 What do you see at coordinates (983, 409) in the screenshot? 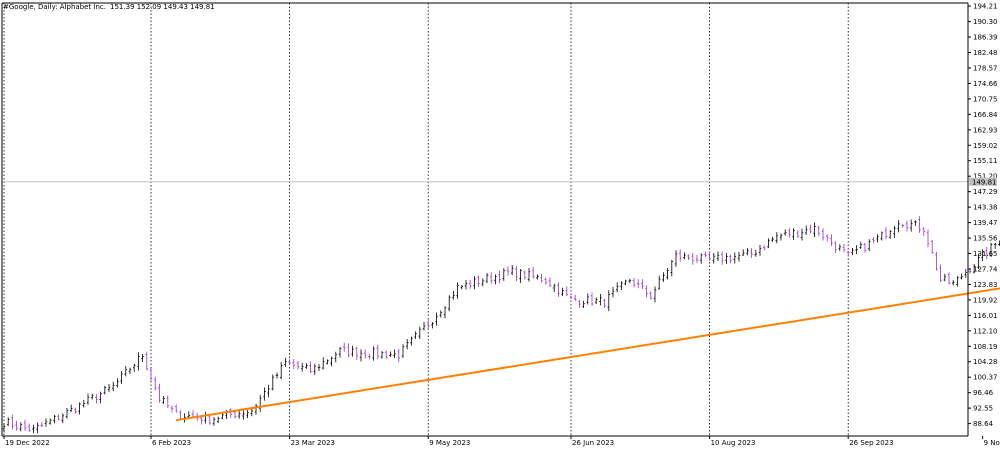
I see `y-tick-label: 92.55` at bounding box center [983, 409].